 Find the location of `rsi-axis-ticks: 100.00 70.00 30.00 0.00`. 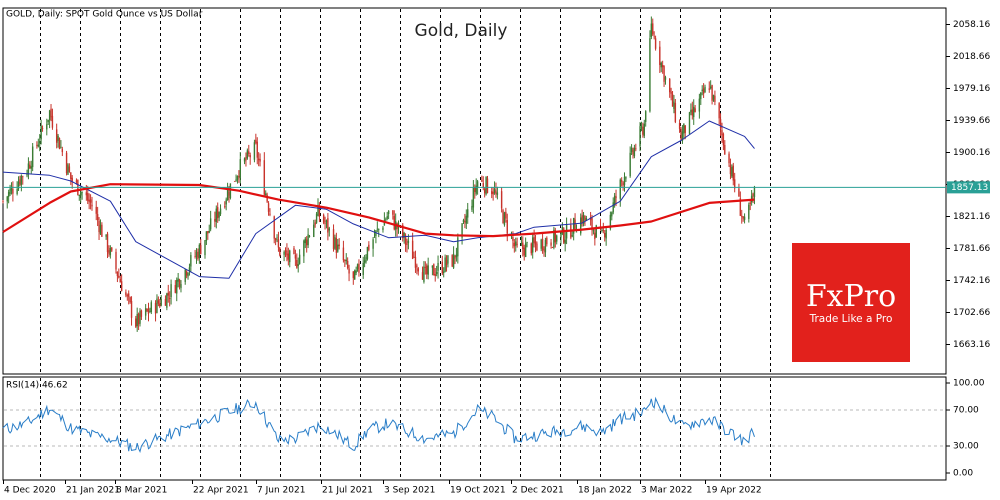

rsi-axis-ticks: 100.00 70.00 30.00 0.00 is located at coordinates (965, 429).